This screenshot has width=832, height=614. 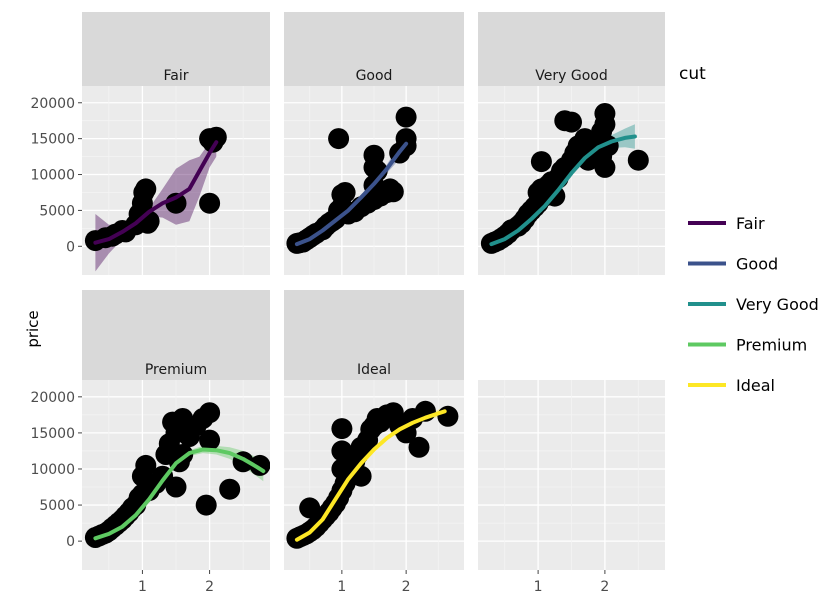 I want to click on legend-label: Good, so click(x=757, y=264).